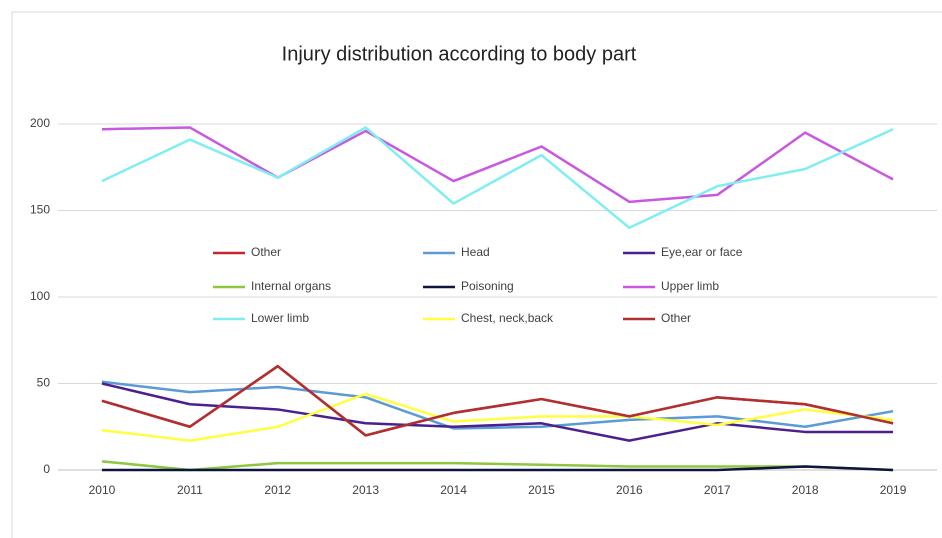  What do you see at coordinates (702, 252) in the screenshot?
I see `legend-label: Eye,ear or face` at bounding box center [702, 252].